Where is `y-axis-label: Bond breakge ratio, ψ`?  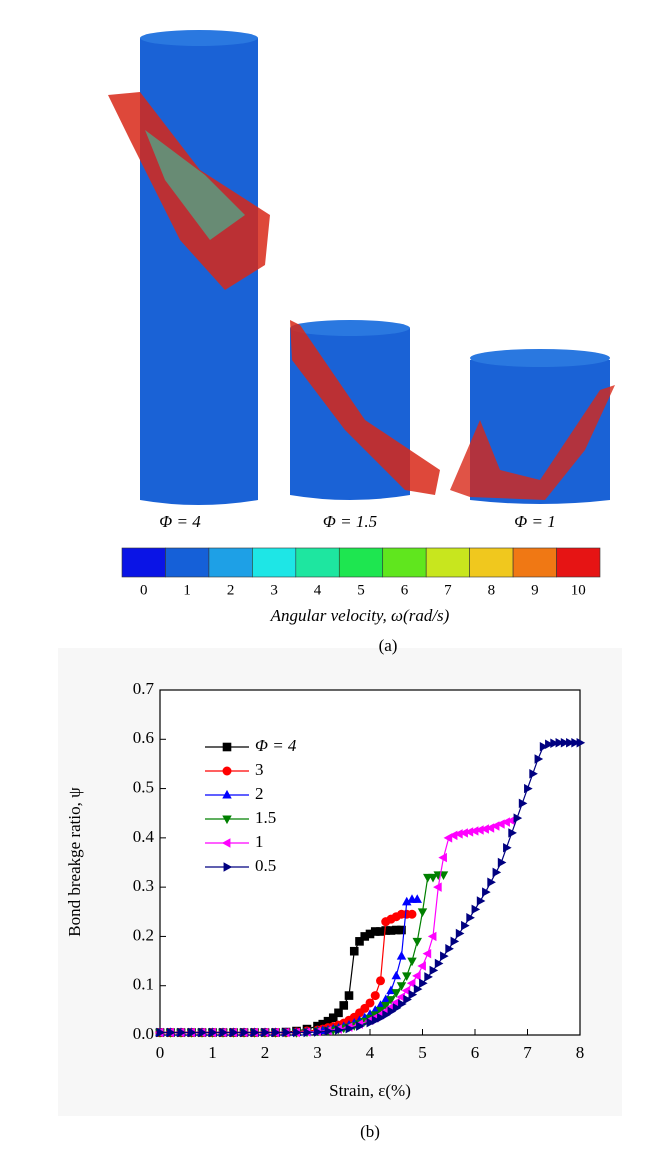 y-axis-label: Bond breakge ratio, ψ is located at coordinates (74, 862).